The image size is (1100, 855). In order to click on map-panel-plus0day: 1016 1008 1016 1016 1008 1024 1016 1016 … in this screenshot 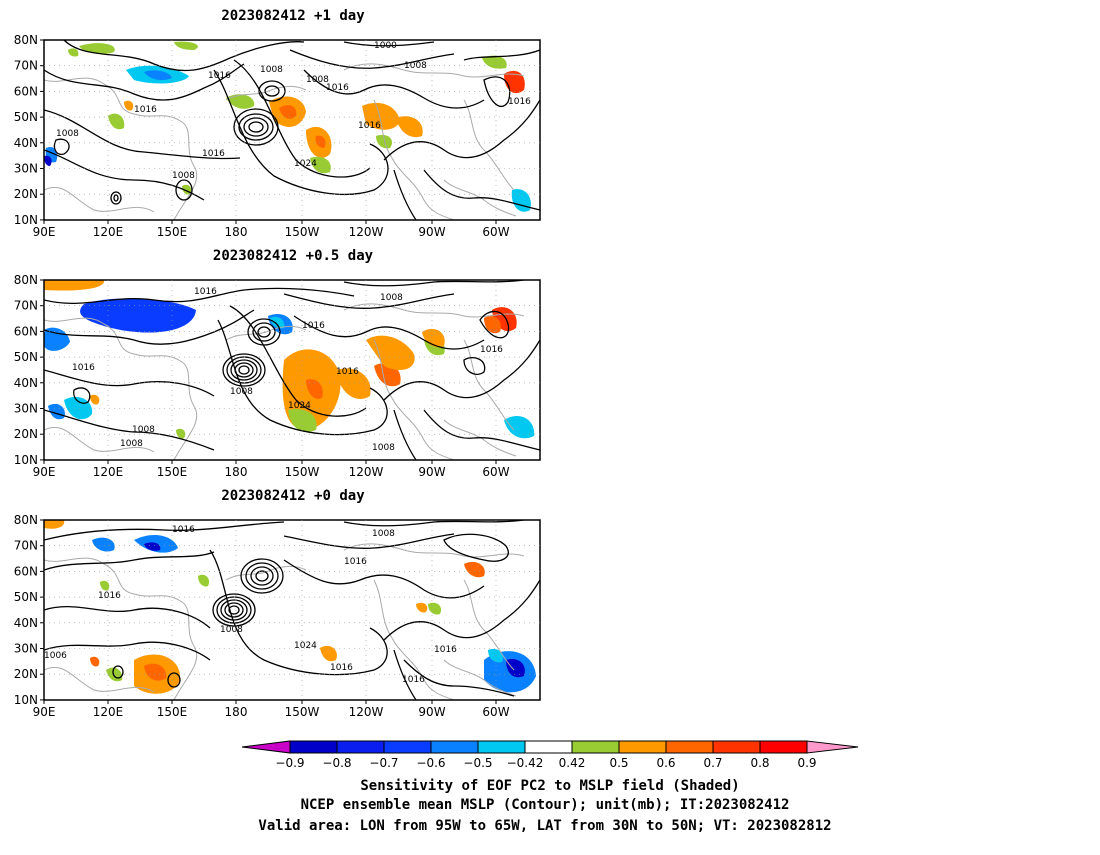, I will do `click(292, 610)`.